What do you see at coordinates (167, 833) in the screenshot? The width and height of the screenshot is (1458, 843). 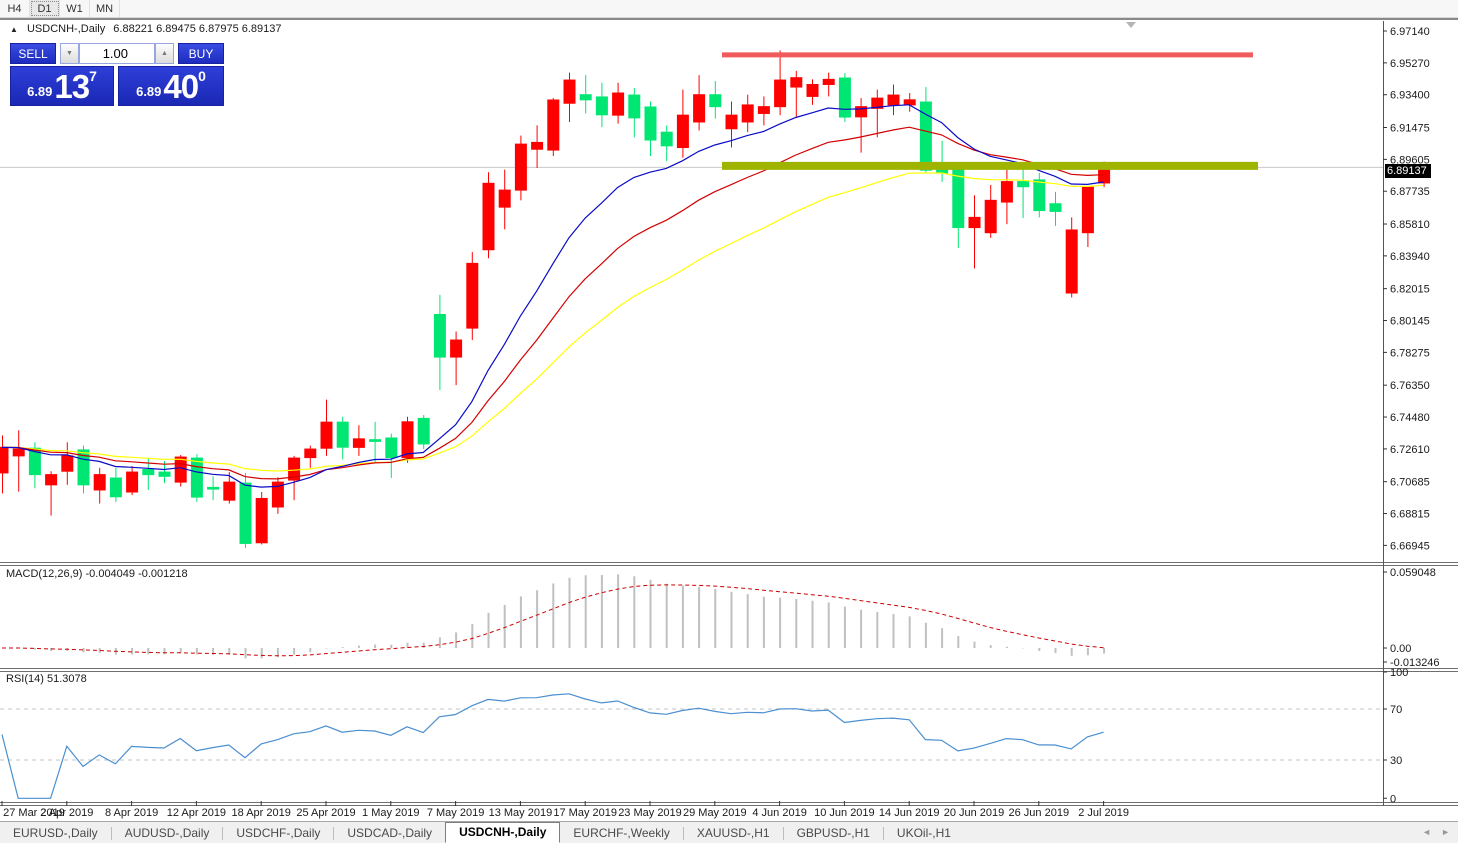 I see `tab-audusd-daily: AUDUSD-,Daily` at bounding box center [167, 833].